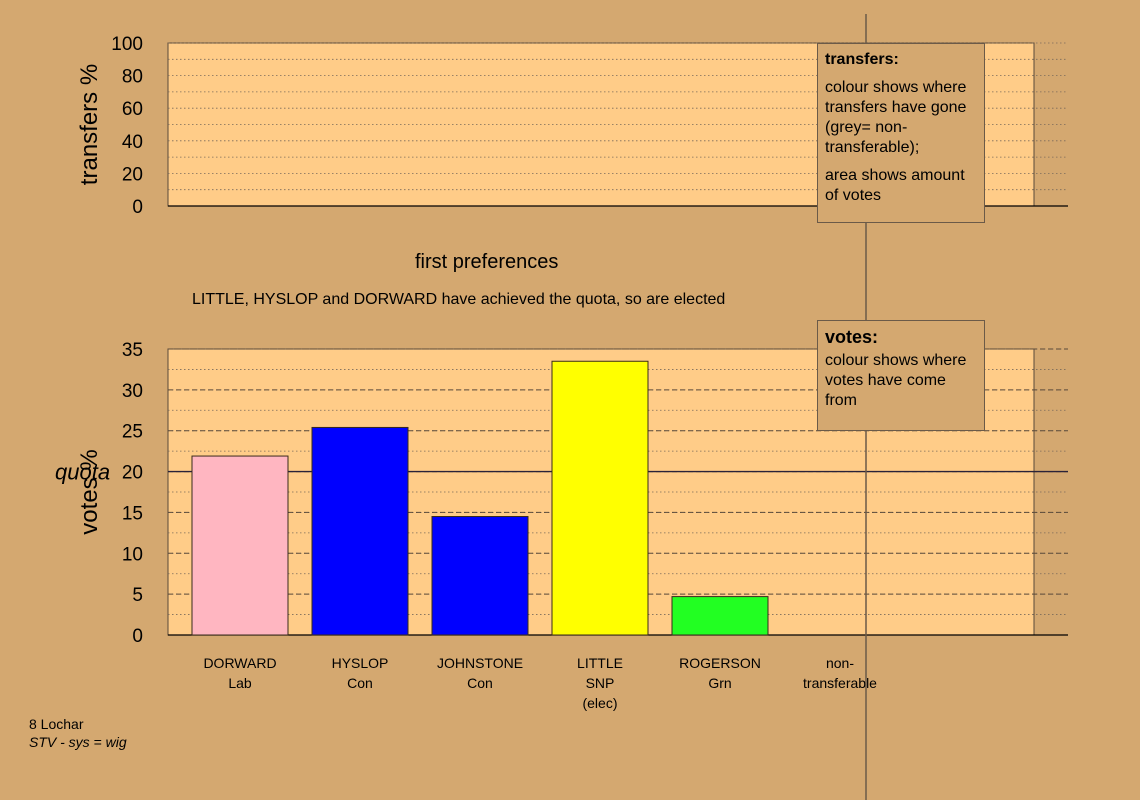  I want to click on votes-legend-line1: colour shows where votes have come from, so click(896, 380).